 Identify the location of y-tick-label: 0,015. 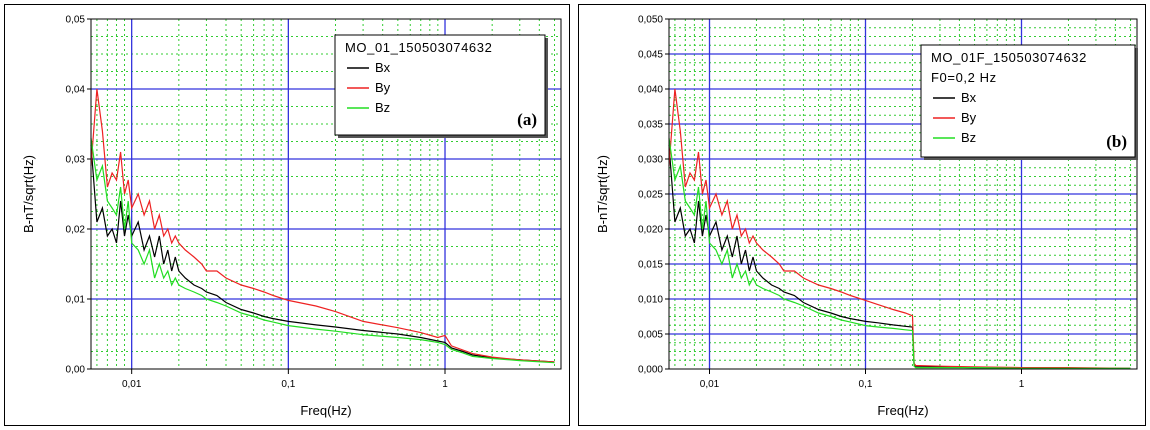
(650, 265).